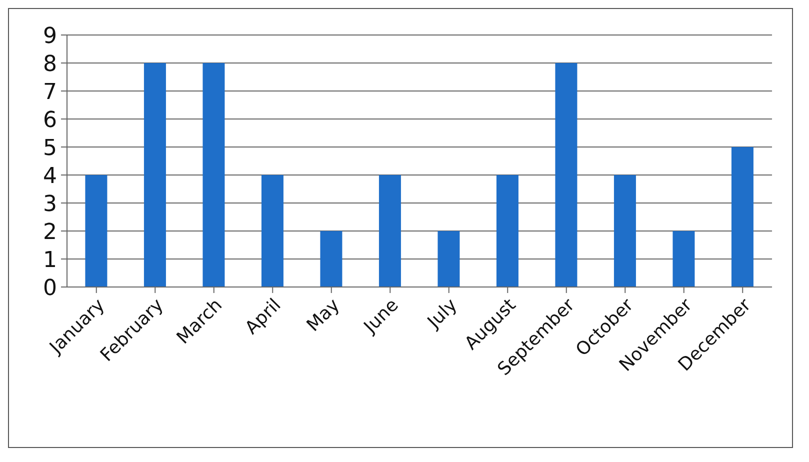 The width and height of the screenshot is (809, 462). Describe the element at coordinates (50, 288) in the screenshot. I see `y-tick-label: 0` at that location.